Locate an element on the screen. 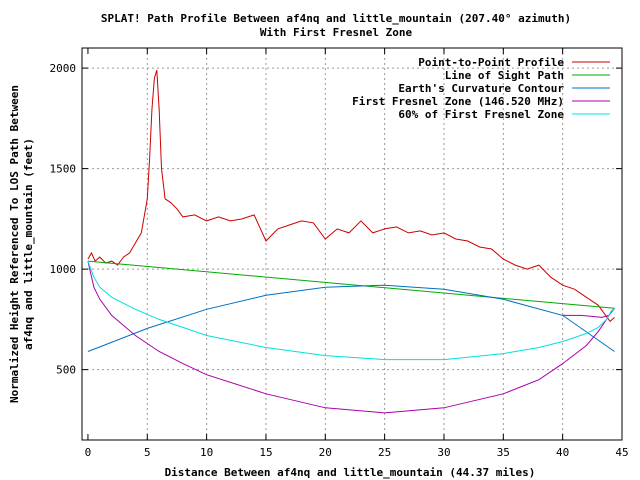  y-tick-label: 500 is located at coordinates (66, 370).